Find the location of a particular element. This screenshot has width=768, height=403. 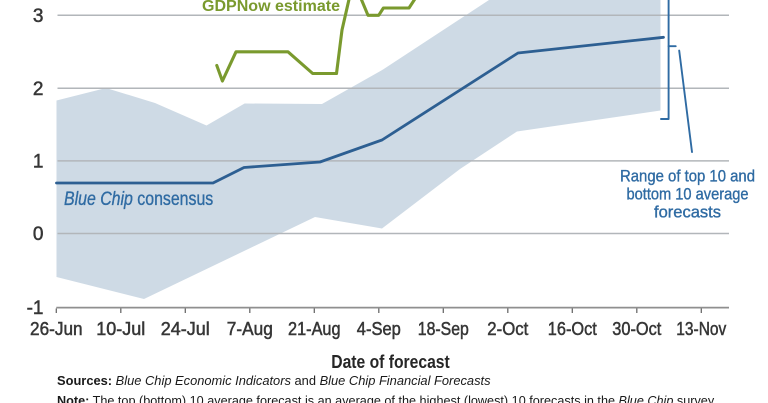

svg-text: 30-Oct is located at coordinates (636, 329).